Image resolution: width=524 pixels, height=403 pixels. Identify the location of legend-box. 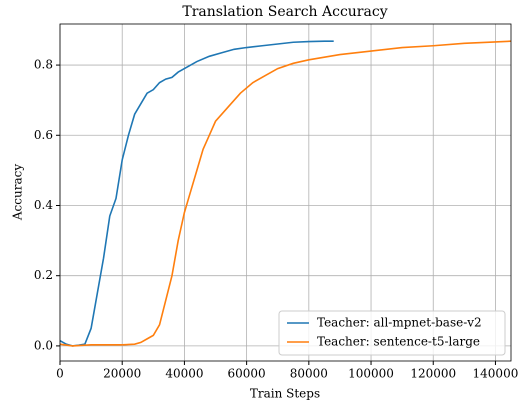
(392, 333).